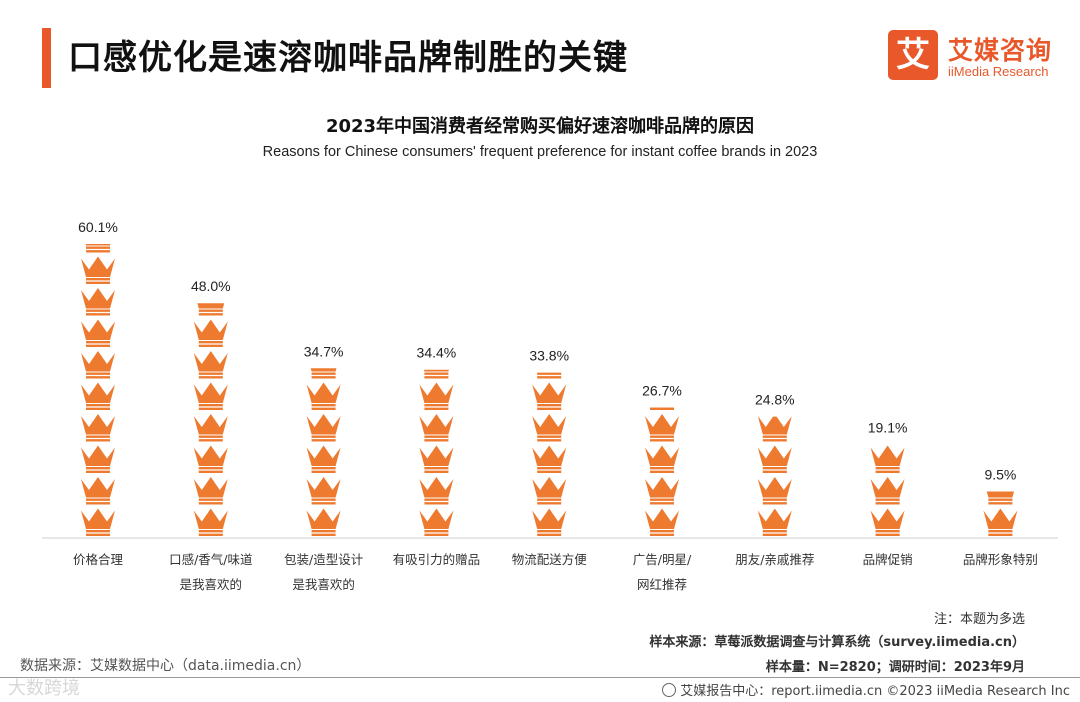 Image resolution: width=1080 pixels, height=702 pixels. What do you see at coordinates (540, 677) in the screenshot?
I see `footer-divider` at bounding box center [540, 677].